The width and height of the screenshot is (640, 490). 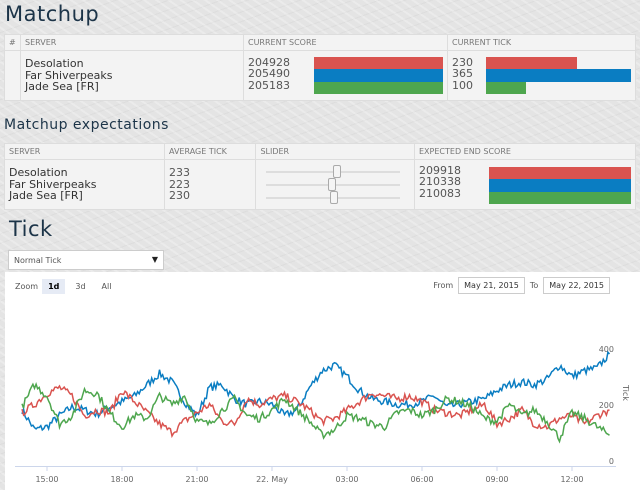 What do you see at coordinates (46, 479) in the screenshot?
I see `x-tick-label: 15:00` at bounding box center [46, 479].